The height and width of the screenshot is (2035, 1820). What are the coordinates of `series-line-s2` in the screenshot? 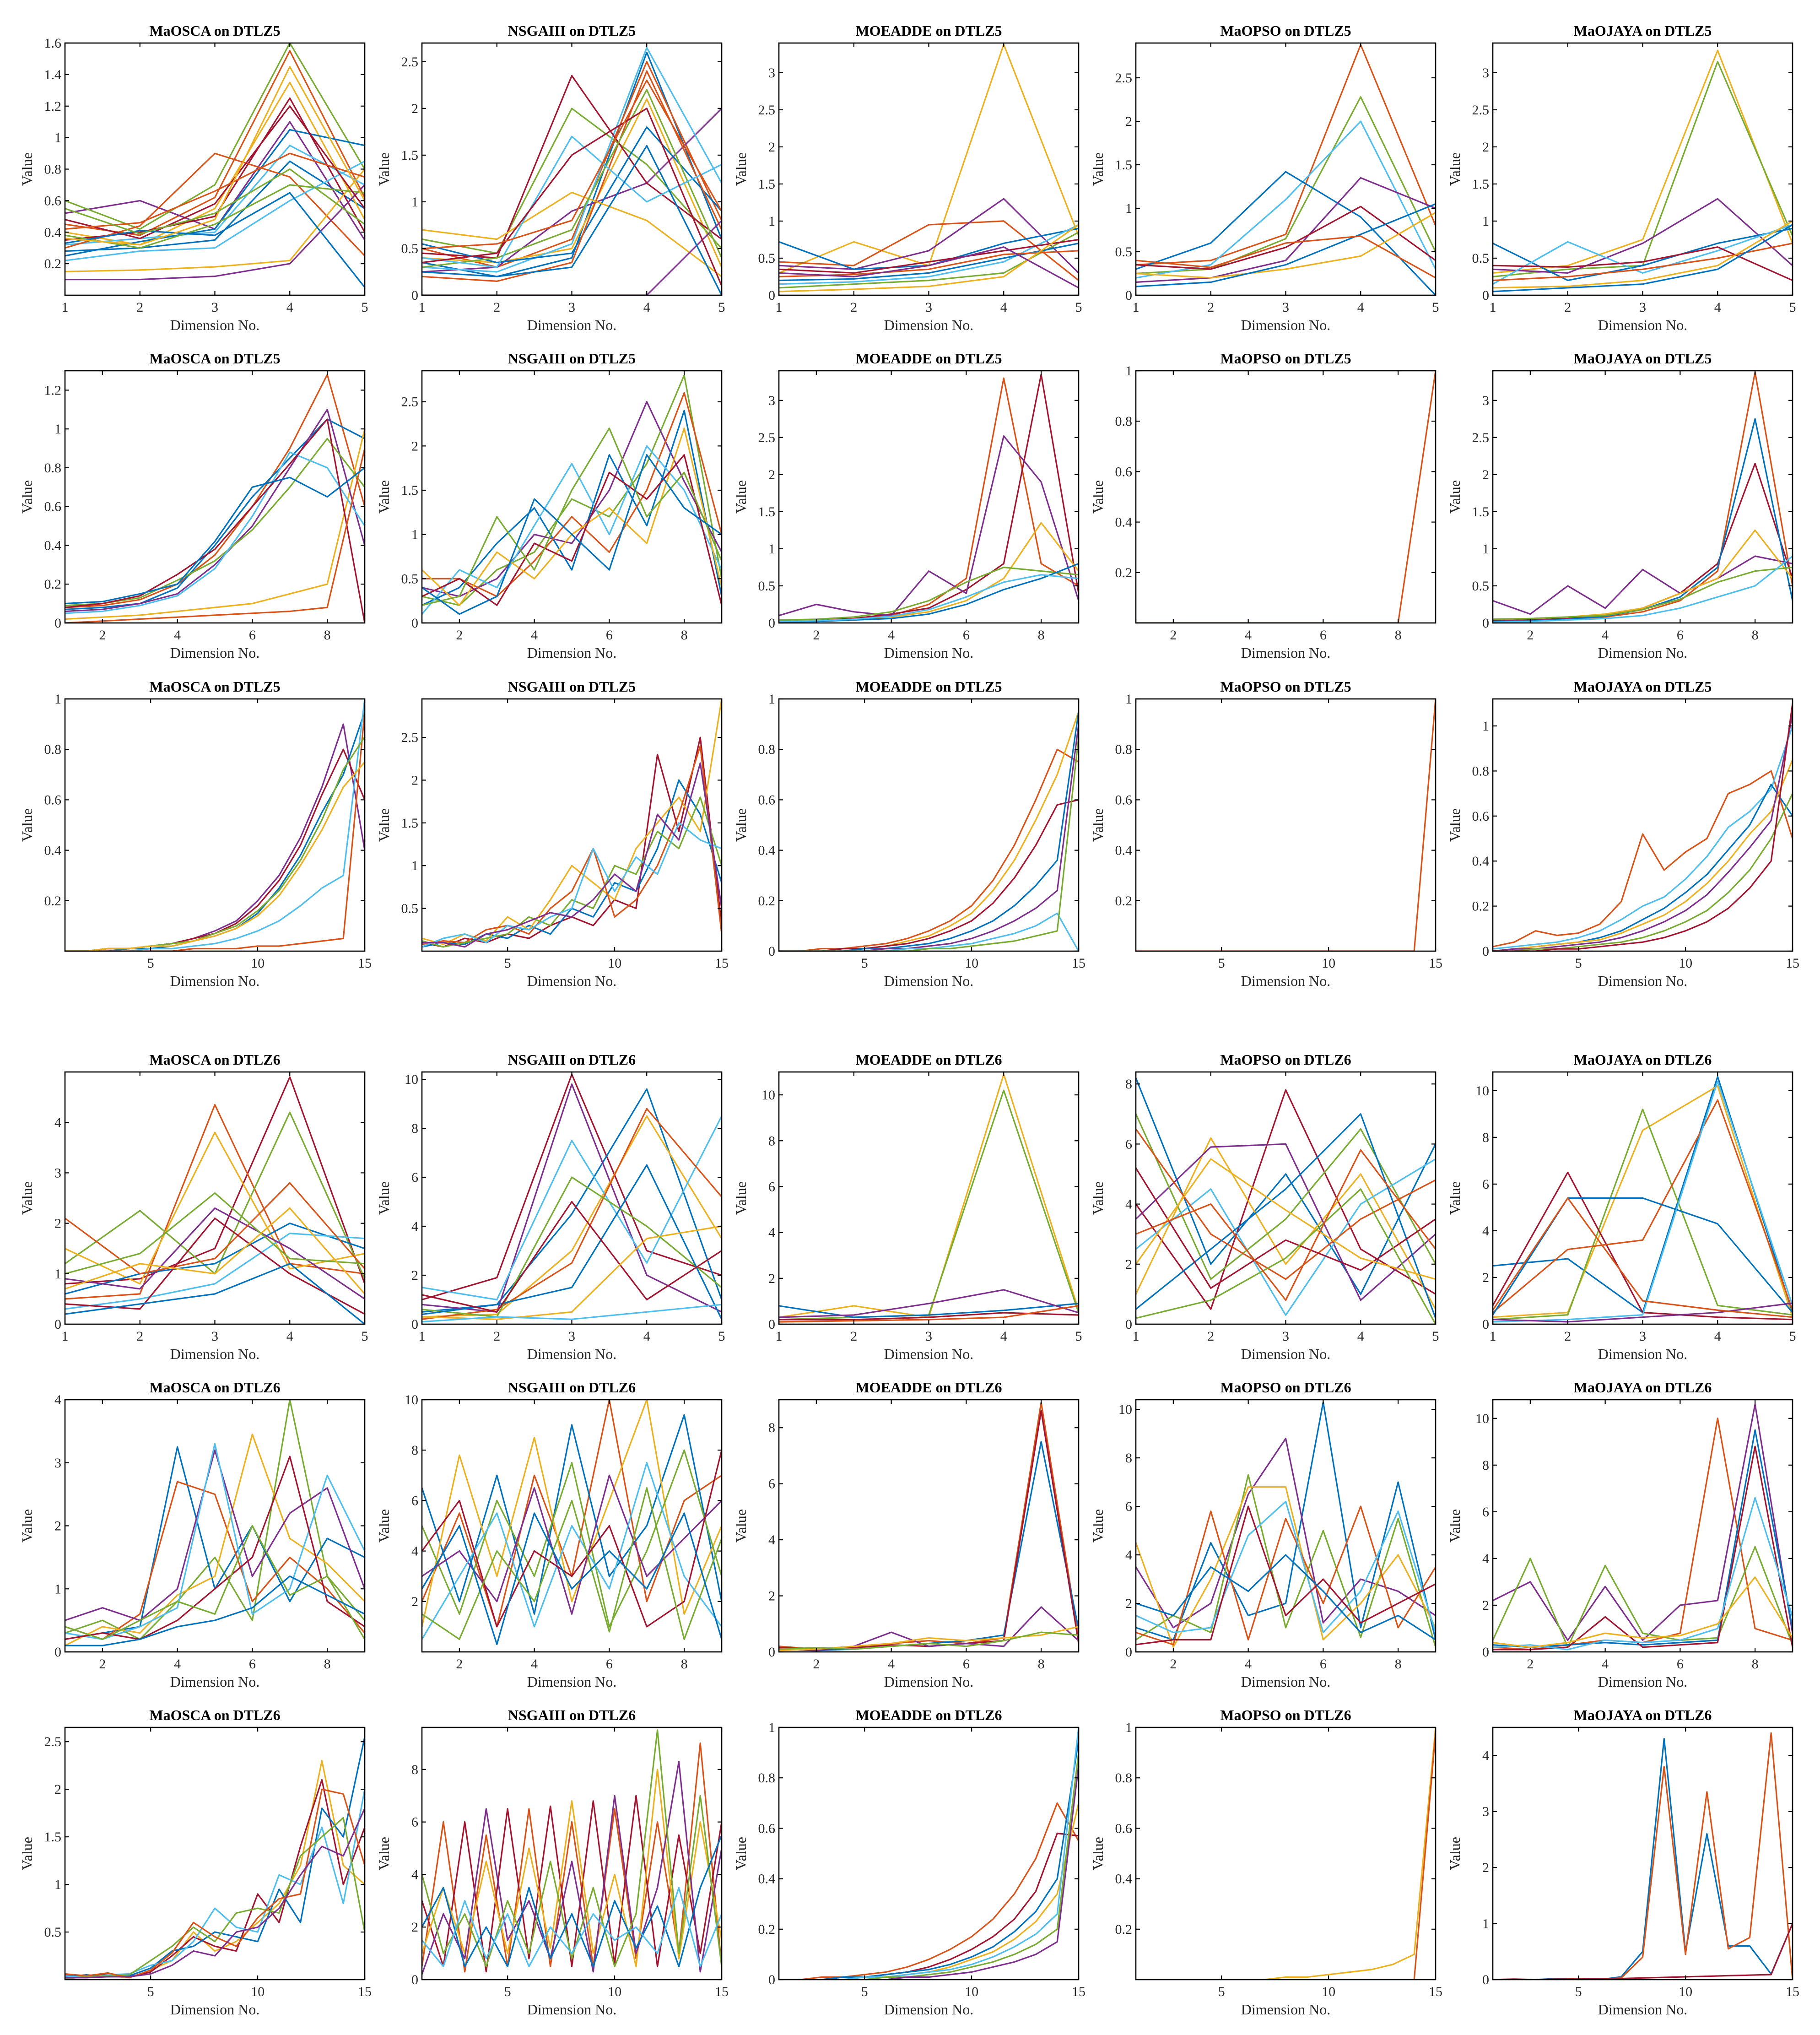 It's located at (1286, 185).